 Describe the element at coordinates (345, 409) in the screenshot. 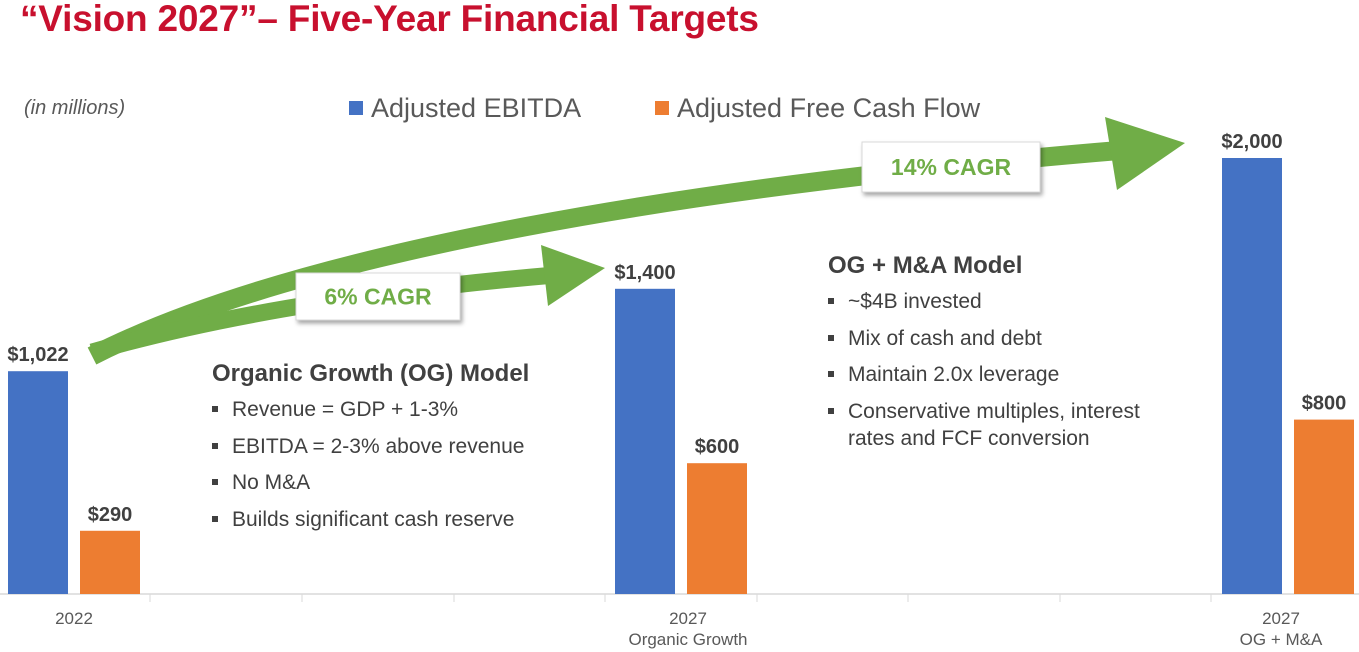

I see `og-model-bullet-text: Revenue = GDP + 1-3%` at that location.